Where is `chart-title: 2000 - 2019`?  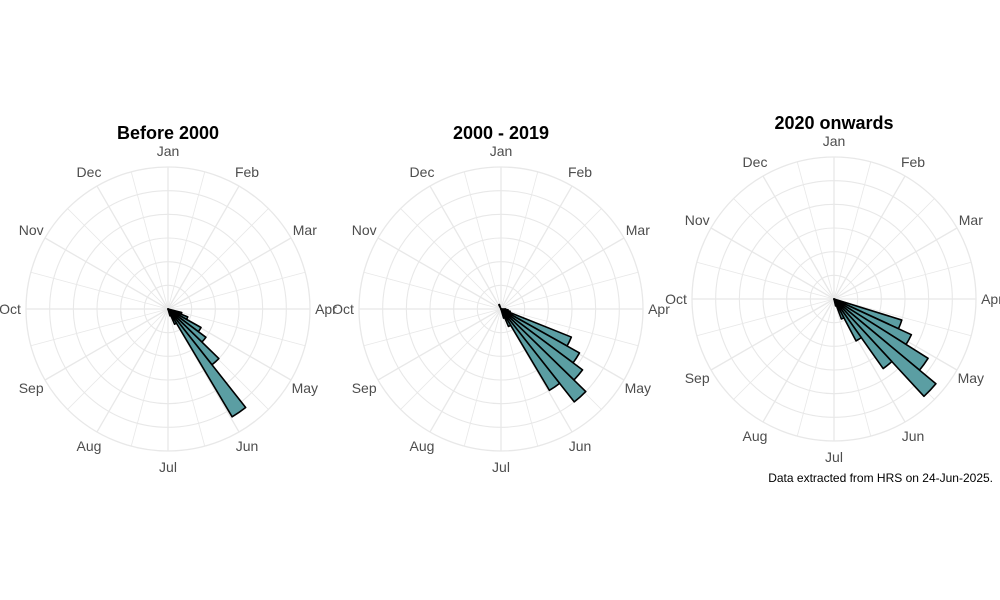 chart-title: 2000 - 2019 is located at coordinates (501, 133).